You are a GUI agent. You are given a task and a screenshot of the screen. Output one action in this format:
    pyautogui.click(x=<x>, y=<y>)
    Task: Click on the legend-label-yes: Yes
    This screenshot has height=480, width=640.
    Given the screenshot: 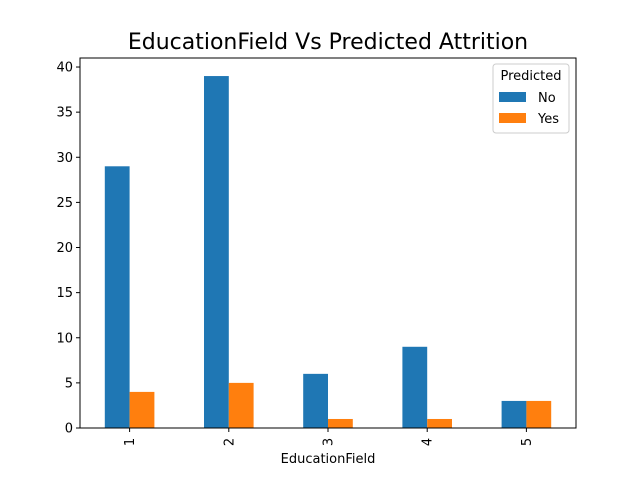 What is the action you would take?
    pyautogui.click(x=548, y=119)
    